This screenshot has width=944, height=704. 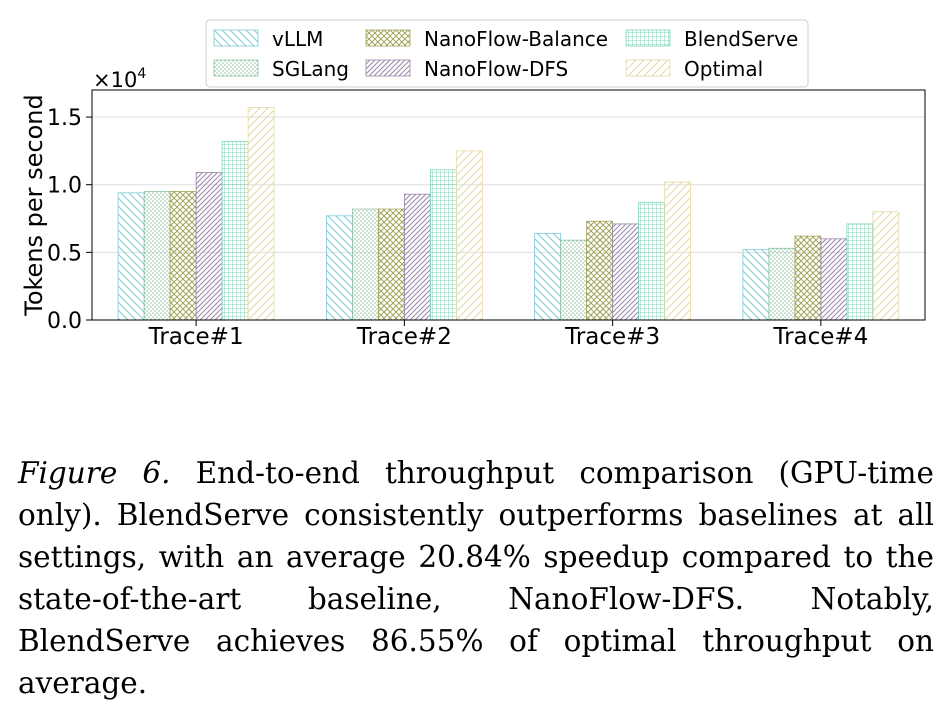 What do you see at coordinates (723, 69) in the screenshot?
I see `legend-label: Optimal` at bounding box center [723, 69].